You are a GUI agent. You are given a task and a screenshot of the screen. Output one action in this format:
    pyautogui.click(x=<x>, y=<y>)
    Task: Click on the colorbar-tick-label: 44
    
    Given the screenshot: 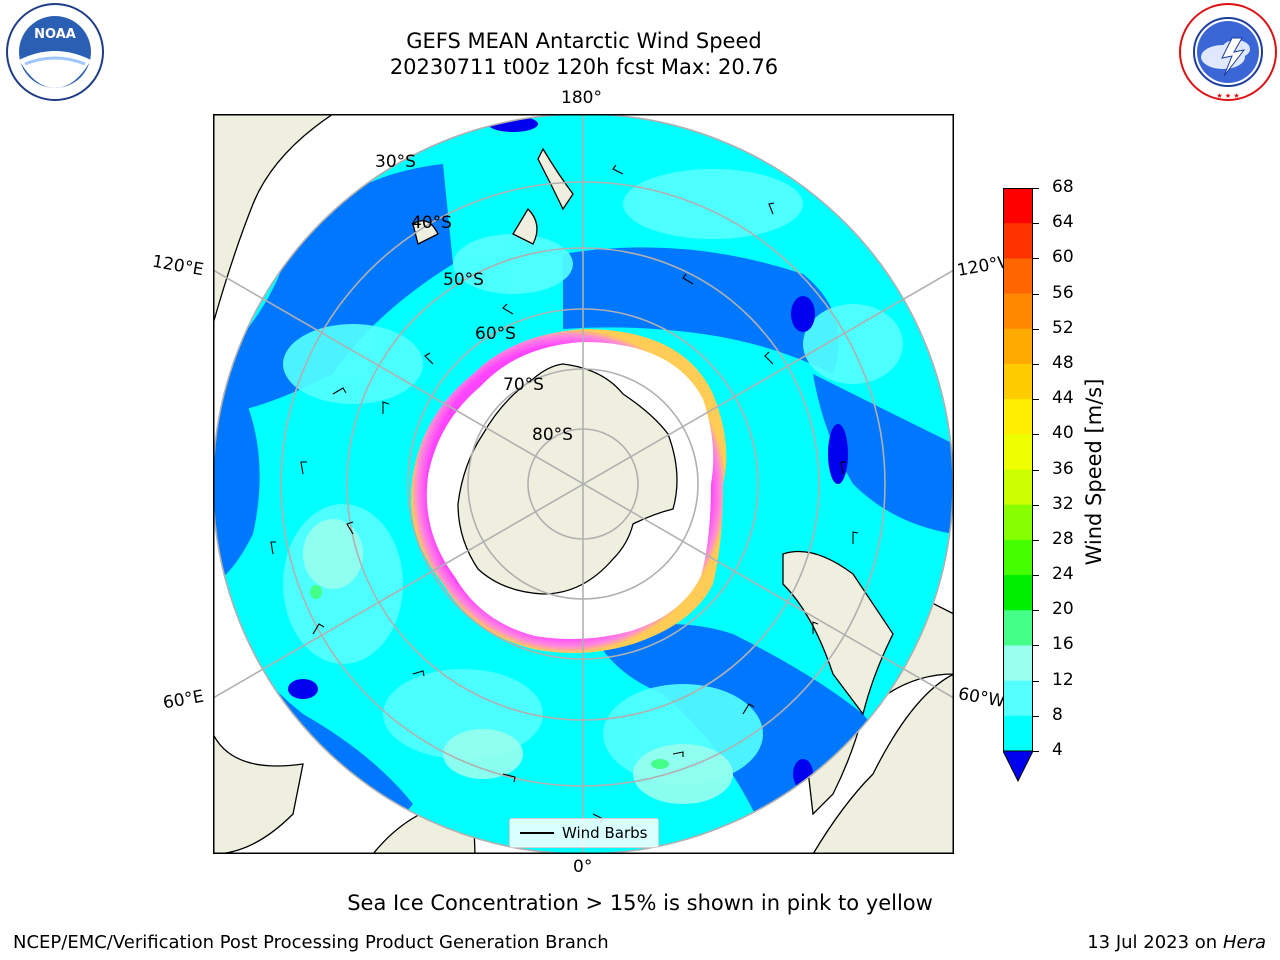 What is the action you would take?
    pyautogui.click(x=1063, y=398)
    